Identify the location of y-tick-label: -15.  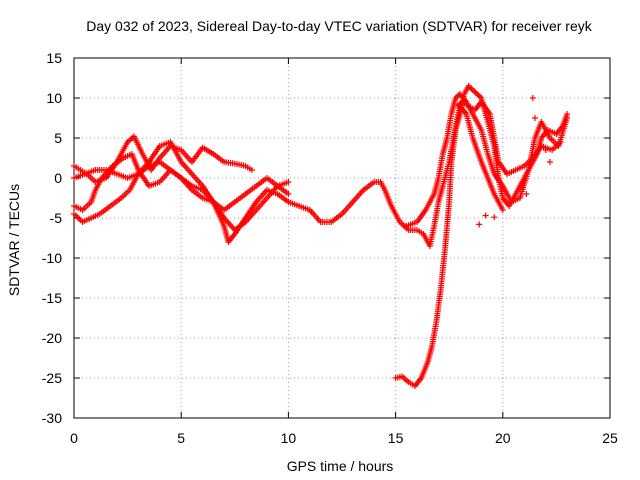
(52, 298).